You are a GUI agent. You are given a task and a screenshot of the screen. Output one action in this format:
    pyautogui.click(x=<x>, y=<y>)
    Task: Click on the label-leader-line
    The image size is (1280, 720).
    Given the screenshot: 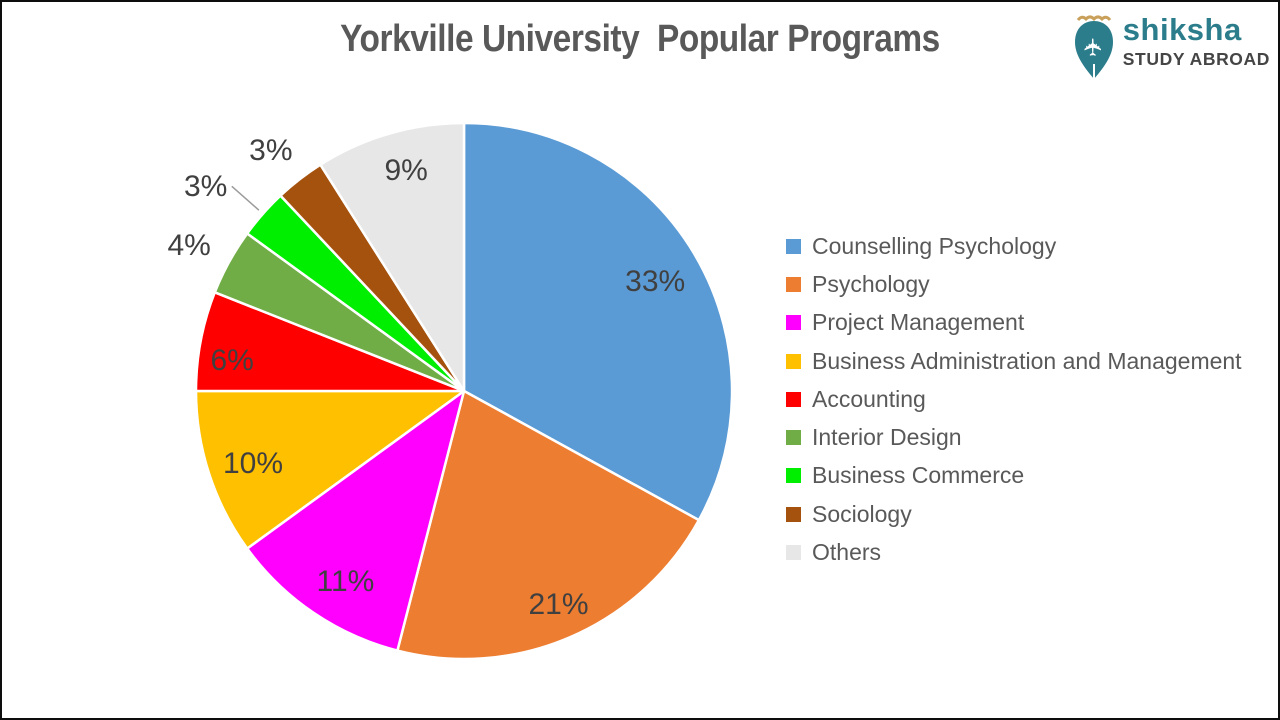 What is the action you would take?
    pyautogui.click(x=245, y=198)
    